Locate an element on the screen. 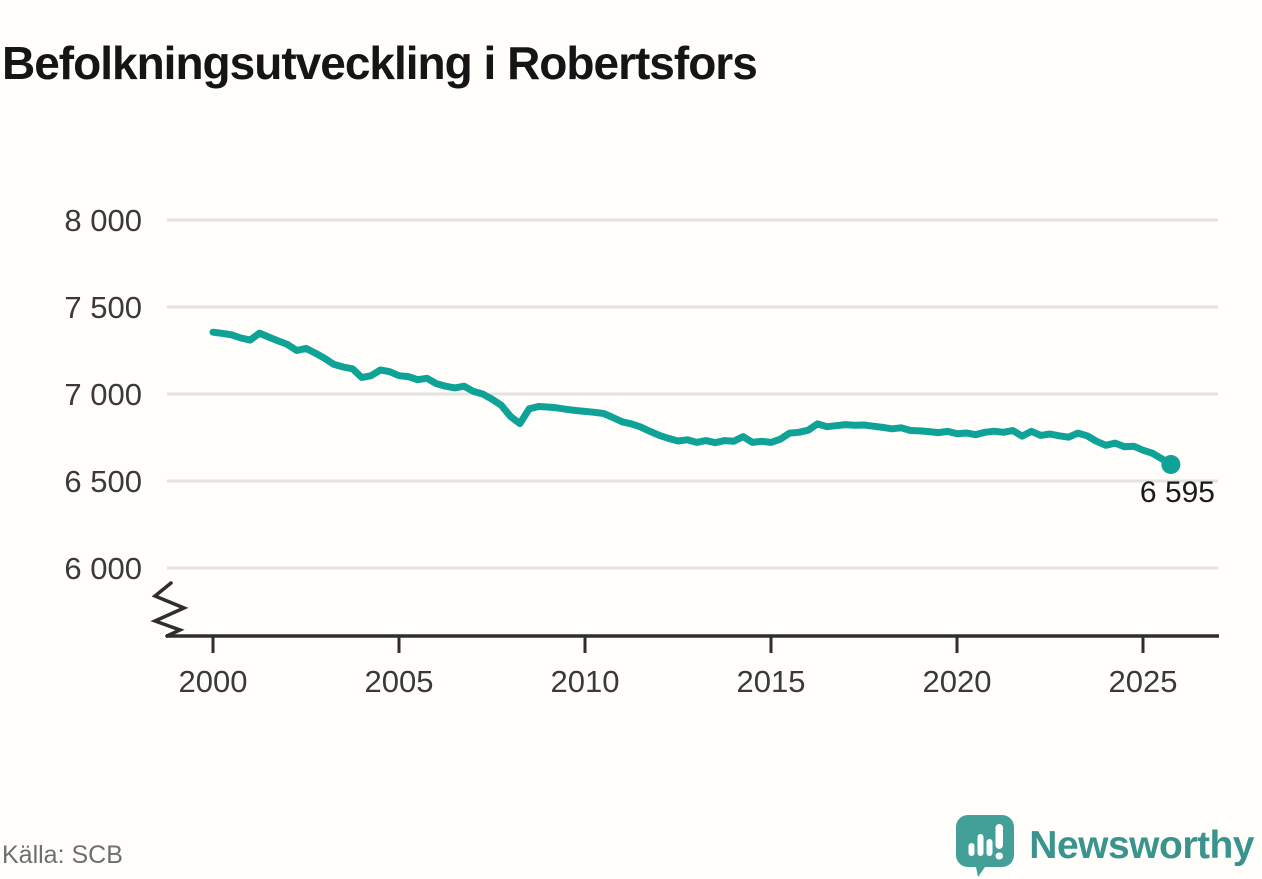 The height and width of the screenshot is (879, 1262). x-axis-label: 2025 is located at coordinates (1143, 681).